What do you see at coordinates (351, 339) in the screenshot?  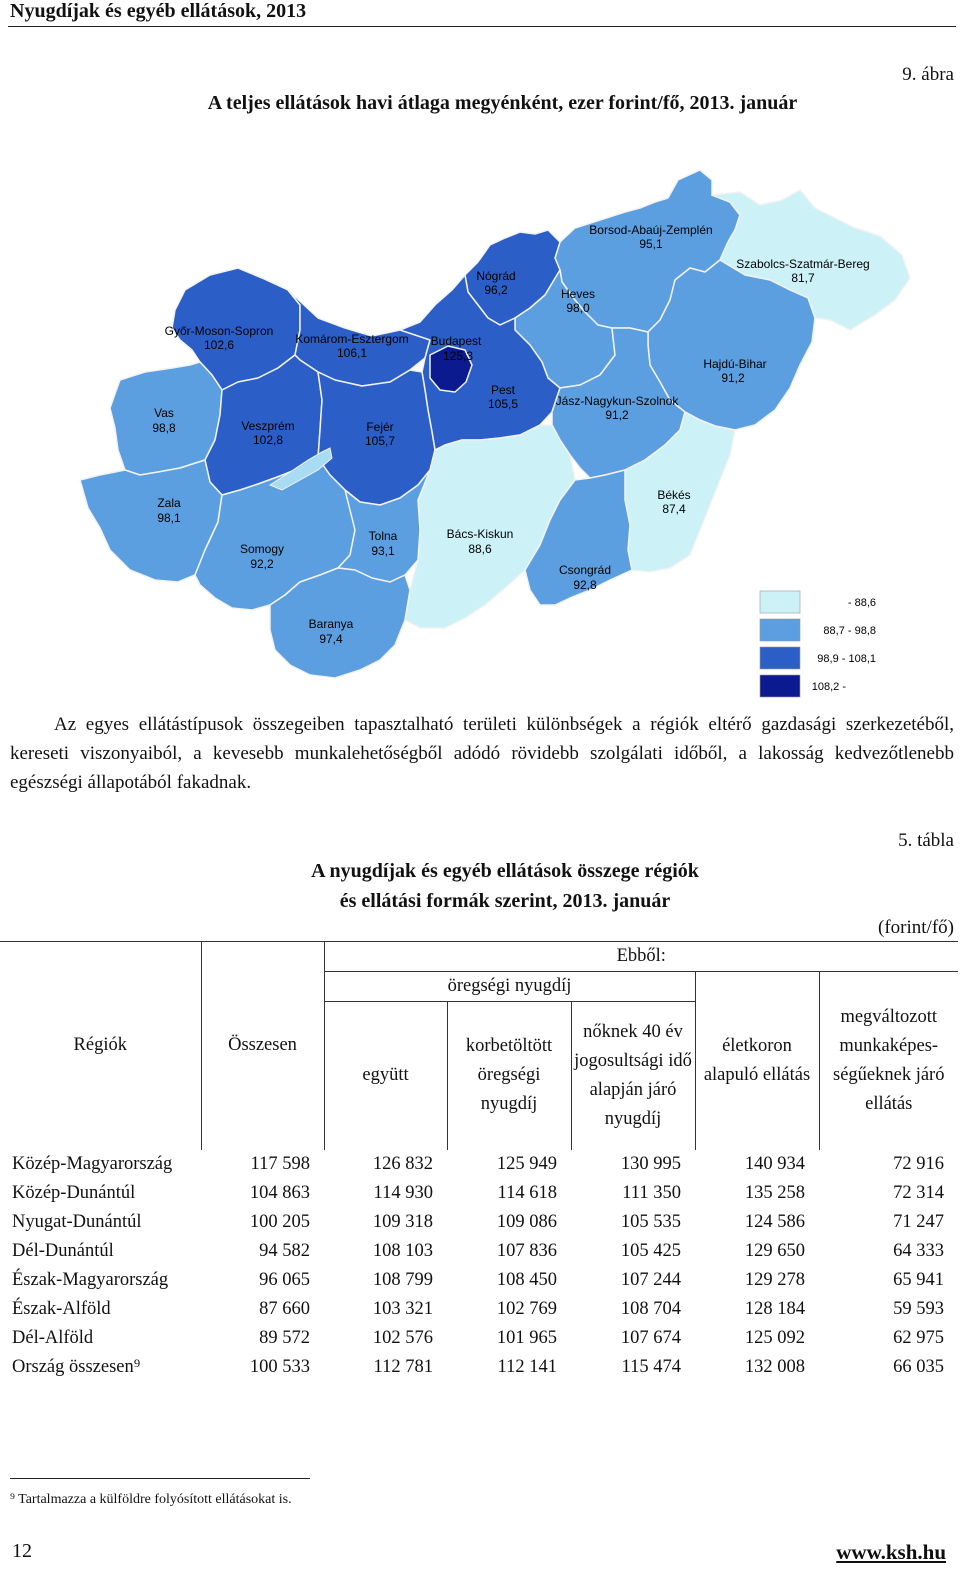 I see `label-komarom: Komárom-Esztergom` at bounding box center [351, 339].